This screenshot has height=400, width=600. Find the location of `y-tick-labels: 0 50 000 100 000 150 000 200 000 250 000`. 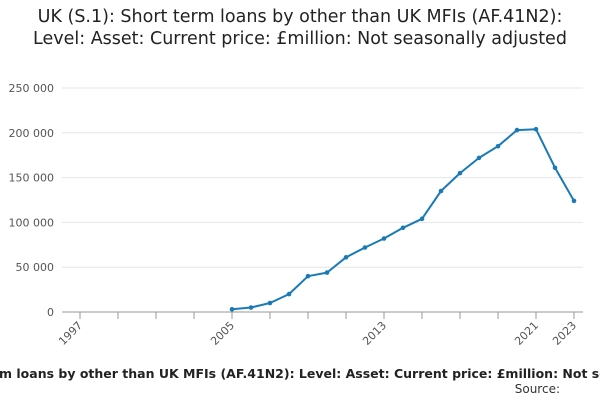

y-tick-labels: 0 50 000 100 000 150 000 200 000 250 000 is located at coordinates (32, 200).